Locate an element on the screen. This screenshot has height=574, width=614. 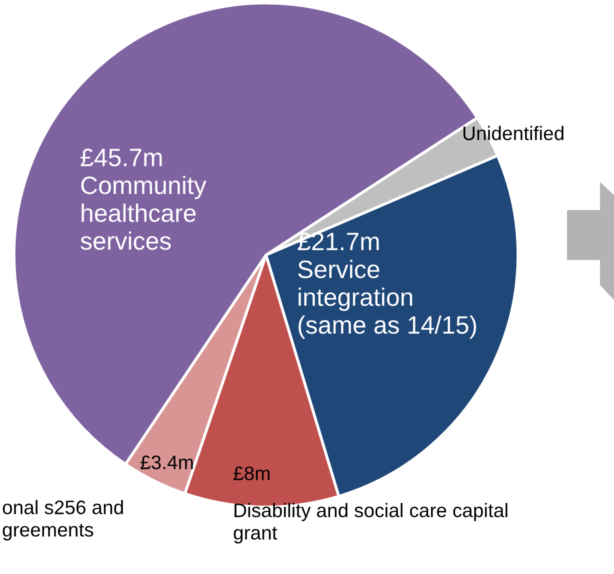
slice-label: Service integration (same as 14/15) is located at coordinates (387, 299).